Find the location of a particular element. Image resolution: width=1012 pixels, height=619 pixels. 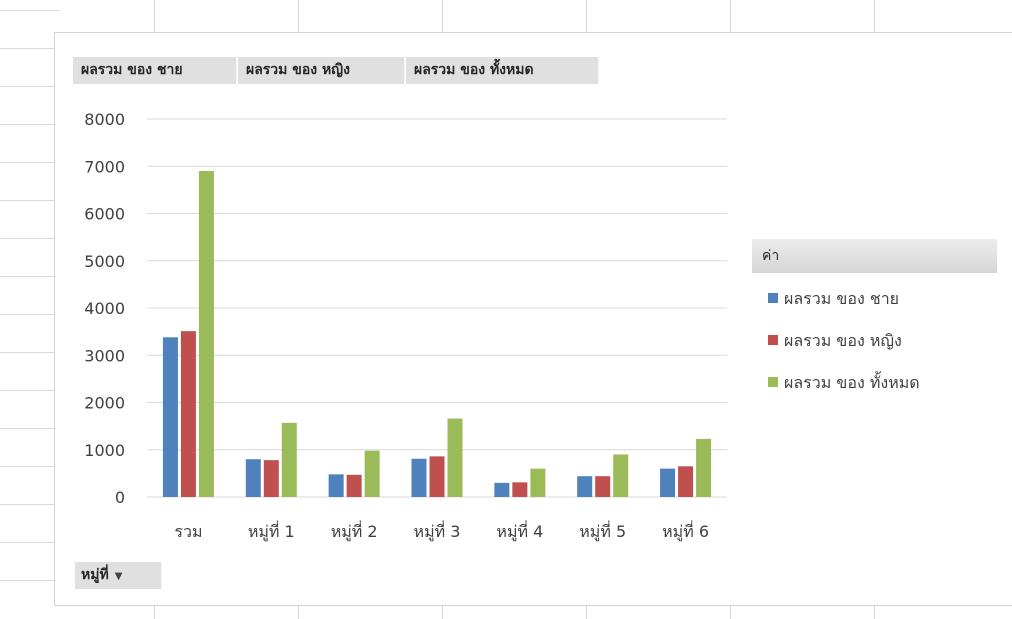

y-tick-label: 8000 is located at coordinates (104, 119).